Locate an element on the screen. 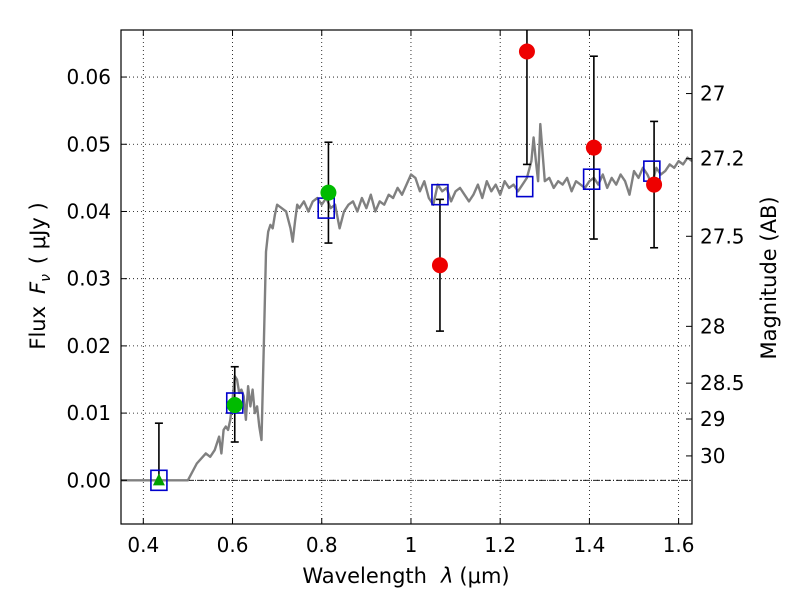 Image resolution: width=800 pixels, height=600 pixels. magnitude-axis-ticks: 27 27.2 27.5 28 28.5 29 30 is located at coordinates (715, 275).